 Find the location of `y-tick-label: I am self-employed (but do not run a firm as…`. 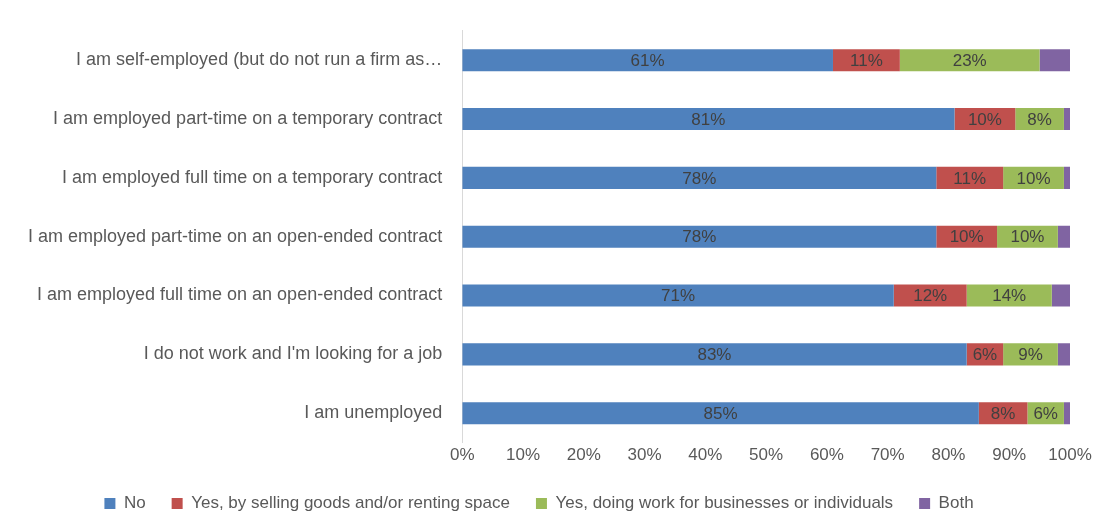

y-tick-label: I am self-employed (but do not run a firm as… is located at coordinates (259, 59).